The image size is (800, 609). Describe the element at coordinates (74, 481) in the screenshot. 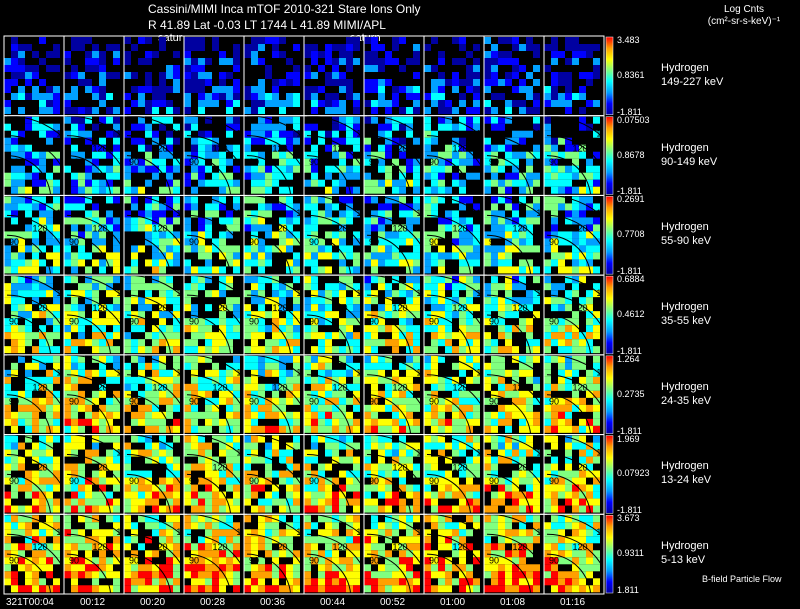

I see `contour-label: 90` at that location.